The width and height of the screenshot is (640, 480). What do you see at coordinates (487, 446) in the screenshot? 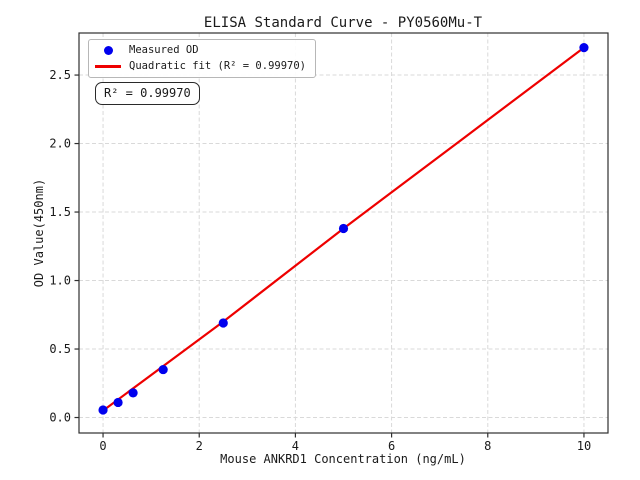
I see `x-tick-label: 8` at bounding box center [487, 446].